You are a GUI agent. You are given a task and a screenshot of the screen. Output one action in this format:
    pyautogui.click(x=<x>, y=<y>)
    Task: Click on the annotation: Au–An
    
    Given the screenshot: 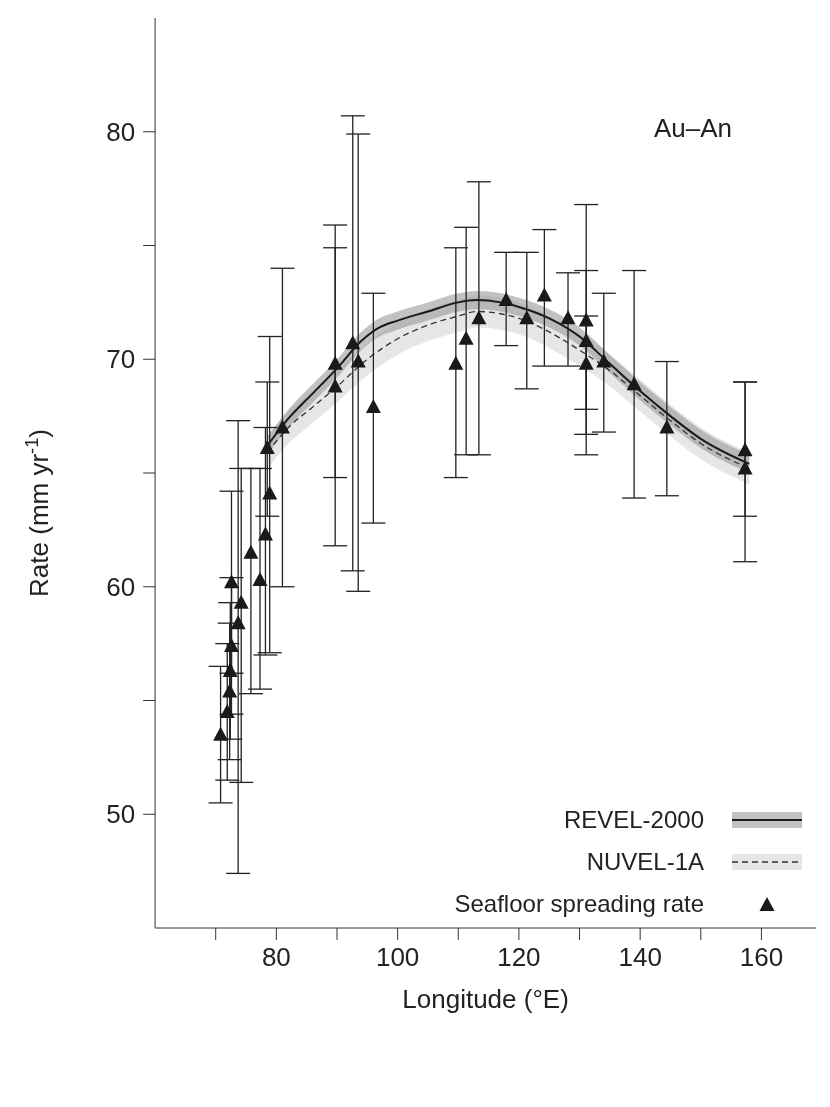 What is the action you would take?
    pyautogui.click(x=692, y=128)
    